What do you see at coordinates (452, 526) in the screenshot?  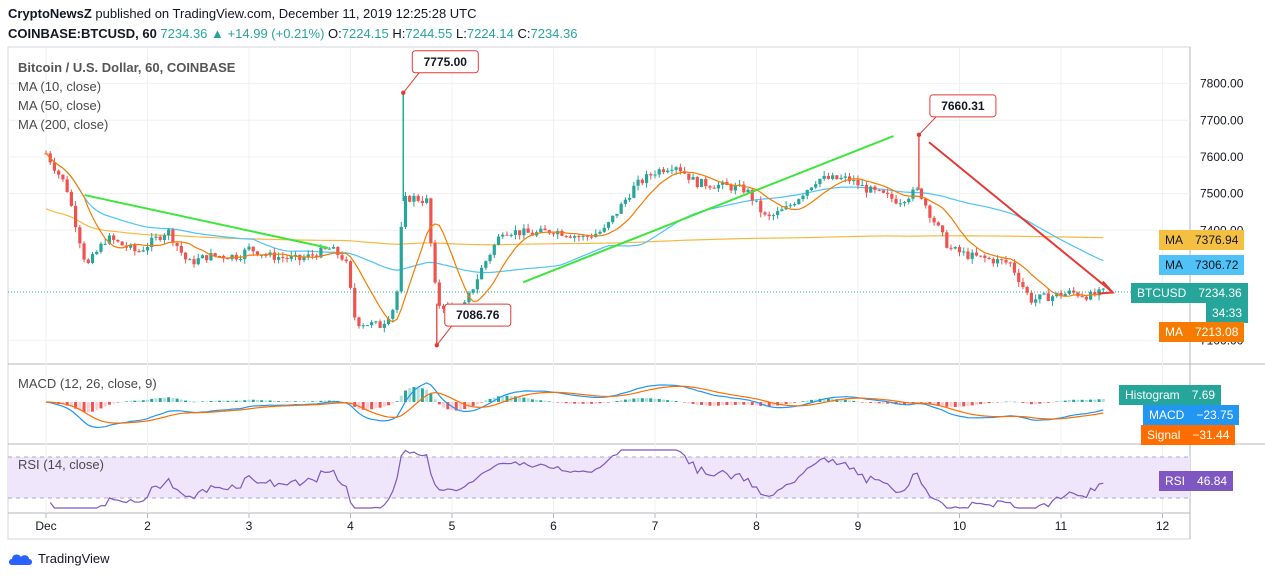 I see `time-tick-label: 5` at bounding box center [452, 526].